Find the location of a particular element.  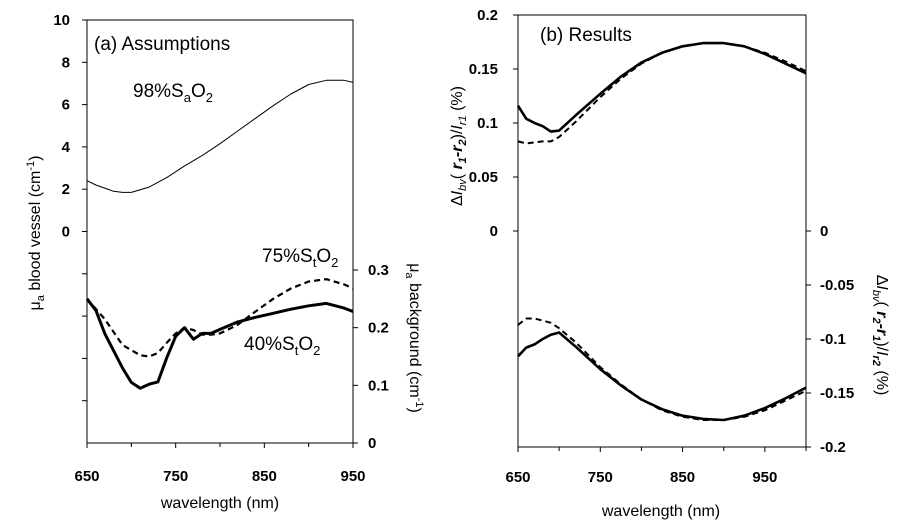

panel-a-left-tick-label: 8 is located at coordinates (66, 62).